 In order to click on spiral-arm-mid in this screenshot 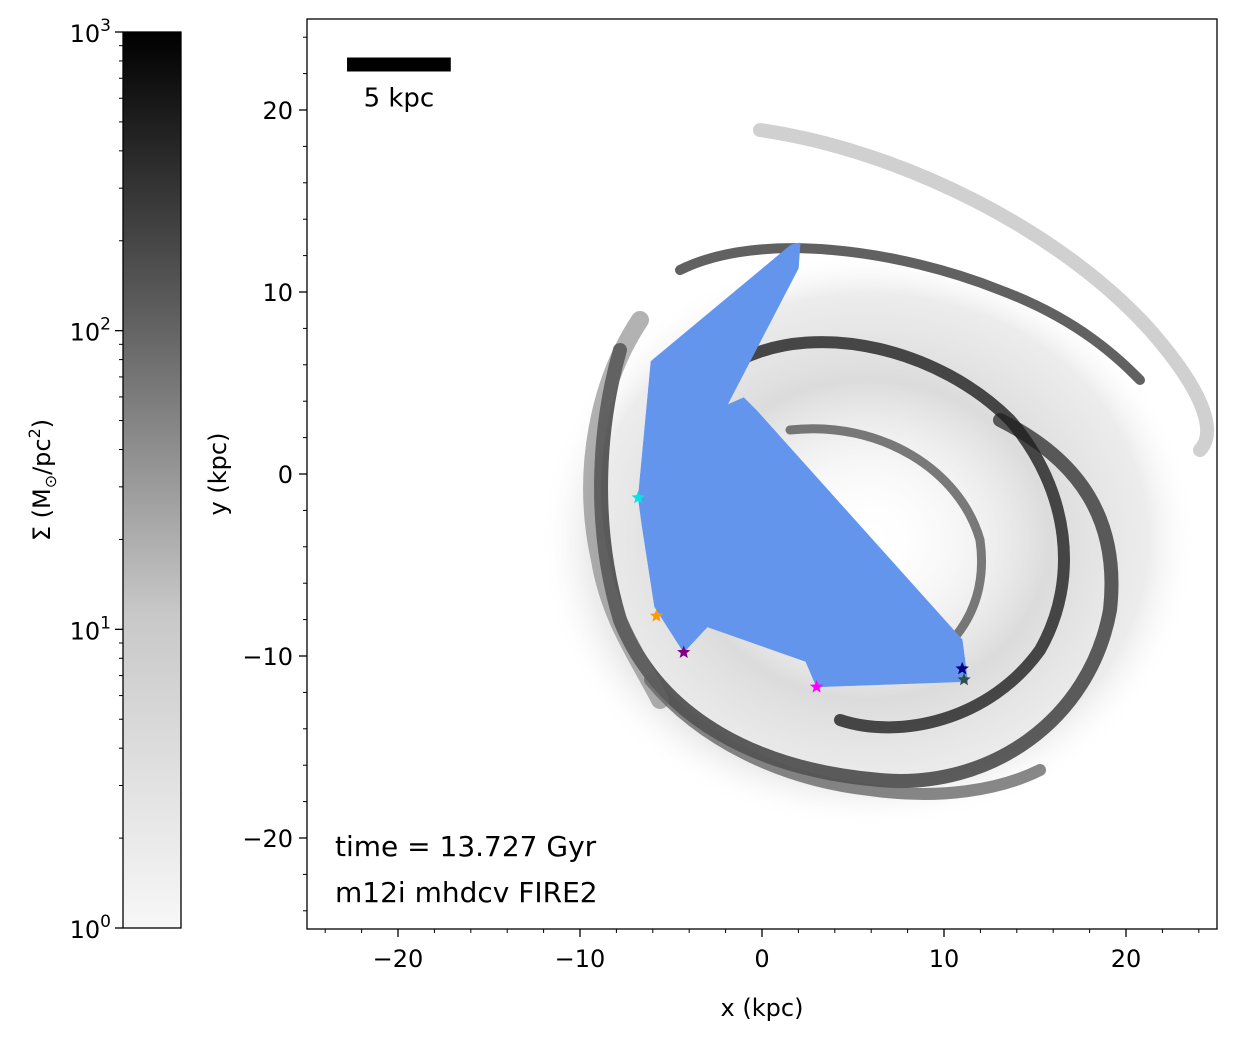, I will do `click(902, 535)`.